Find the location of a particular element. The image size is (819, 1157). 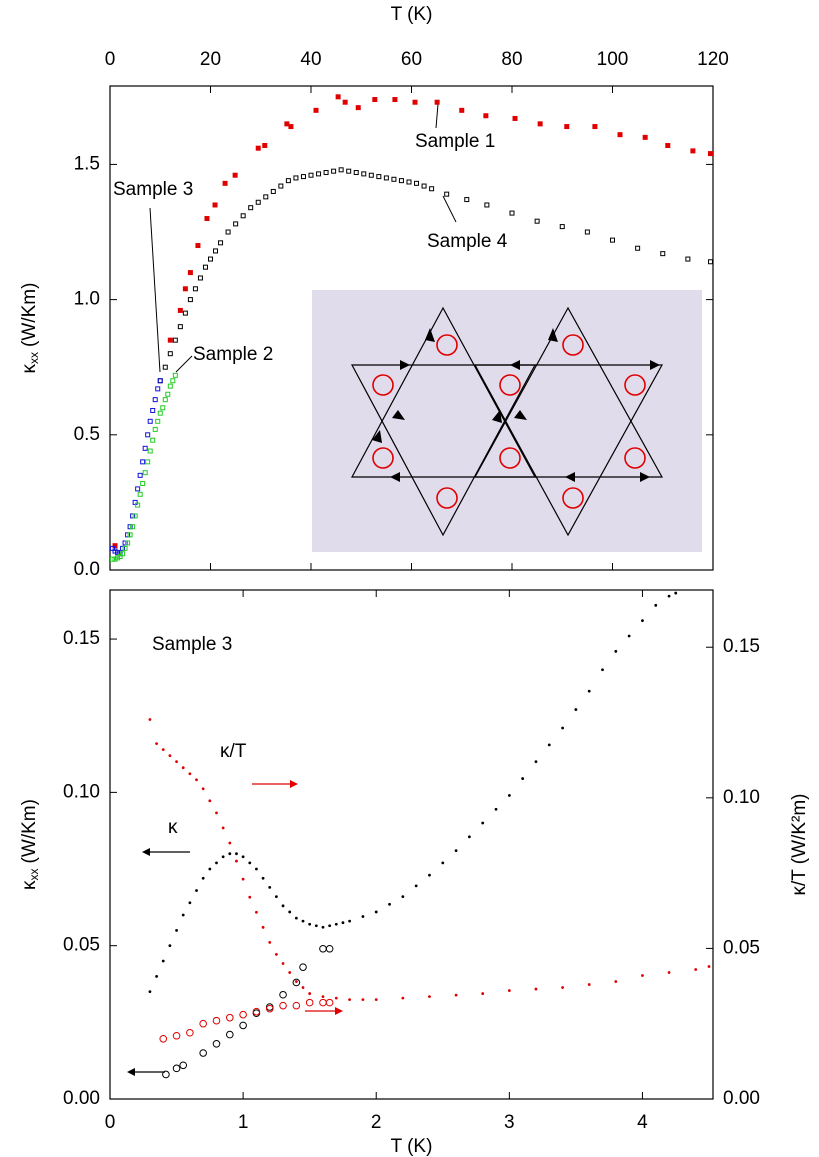

y2-tick-label: 0.05 is located at coordinates (741, 947).